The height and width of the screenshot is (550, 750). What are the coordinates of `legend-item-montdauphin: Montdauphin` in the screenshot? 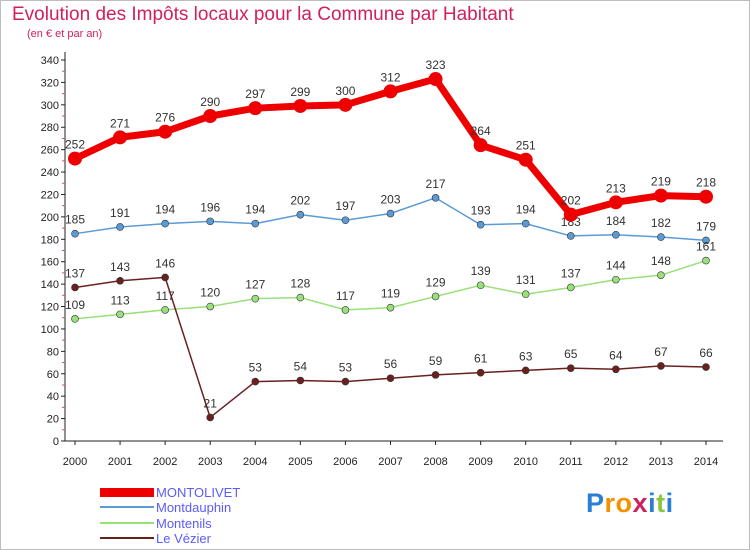 It's located at (165, 507).